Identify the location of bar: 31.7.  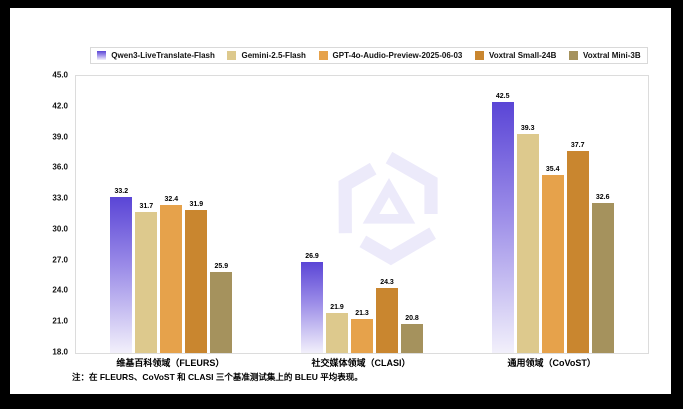
(146, 278).